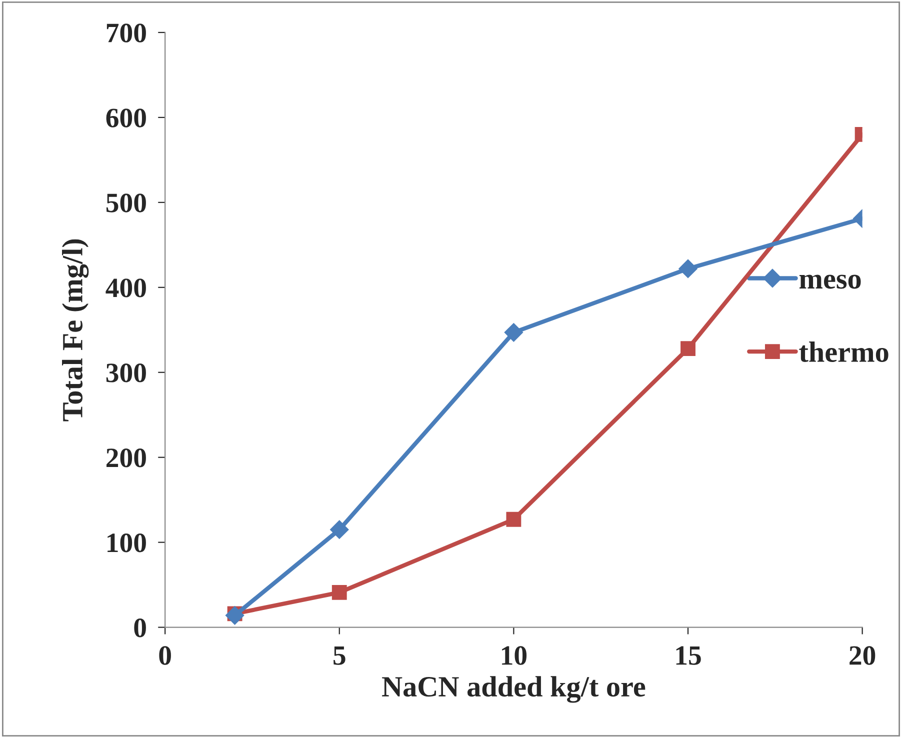 Image resolution: width=902 pixels, height=738 pixels. What do you see at coordinates (75, 330) in the screenshot?
I see `y-axis-title: Total Fe (mg/l)` at bounding box center [75, 330].